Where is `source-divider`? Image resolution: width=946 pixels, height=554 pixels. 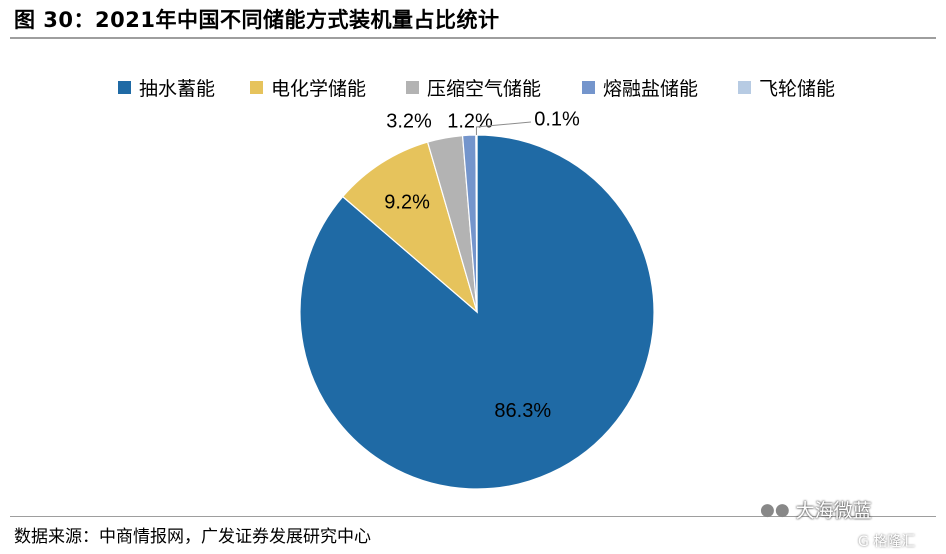
source-divider is located at coordinates (473, 516).